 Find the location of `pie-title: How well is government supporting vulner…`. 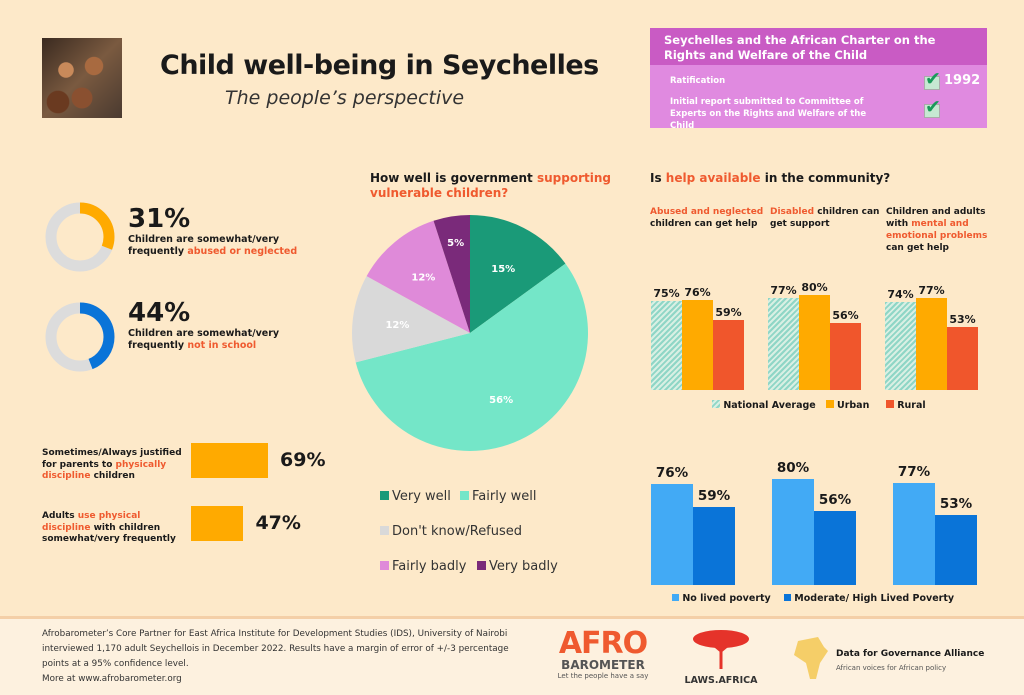

pie-title: How well is government supporting vulner… is located at coordinates (490, 185).